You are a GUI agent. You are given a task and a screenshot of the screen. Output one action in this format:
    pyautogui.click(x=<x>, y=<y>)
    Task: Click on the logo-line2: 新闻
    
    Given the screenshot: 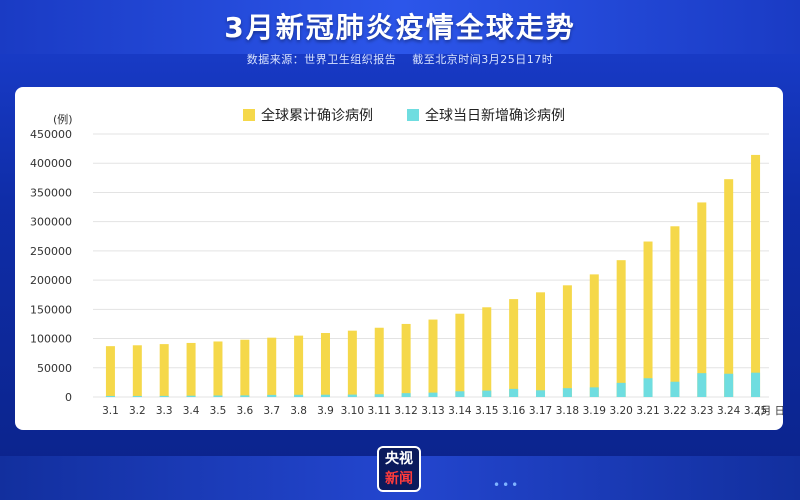 What is the action you would take?
    pyautogui.click(x=399, y=479)
    